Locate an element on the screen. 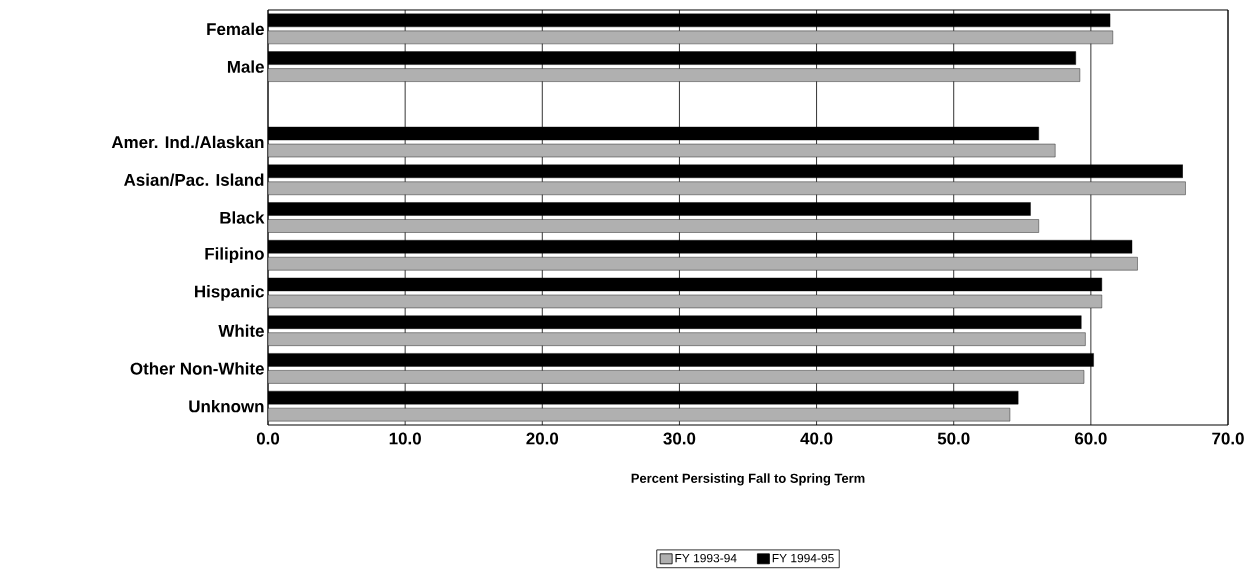  x-axis-title: Percent Persisting Fall to Spring Term is located at coordinates (748, 479).